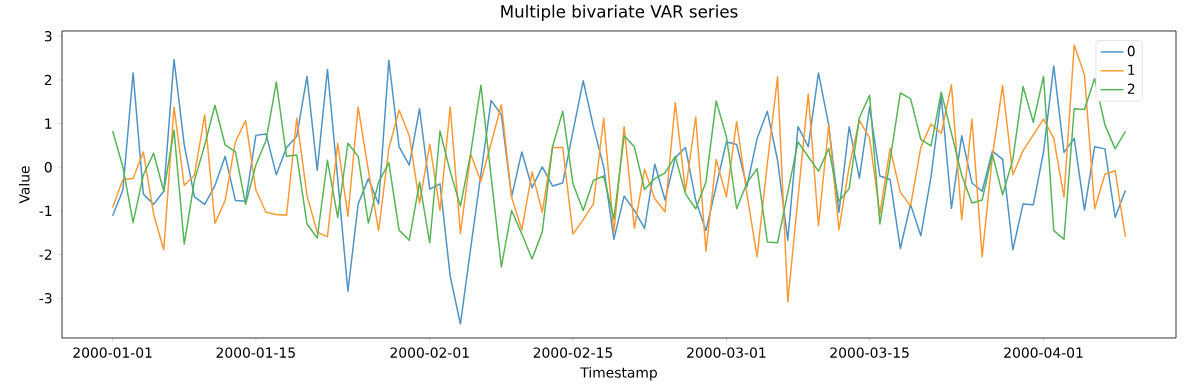 This screenshot has width=1189, height=390. What do you see at coordinates (429, 352) in the screenshot?
I see `x-tick-label: 2000-02-01` at bounding box center [429, 352].